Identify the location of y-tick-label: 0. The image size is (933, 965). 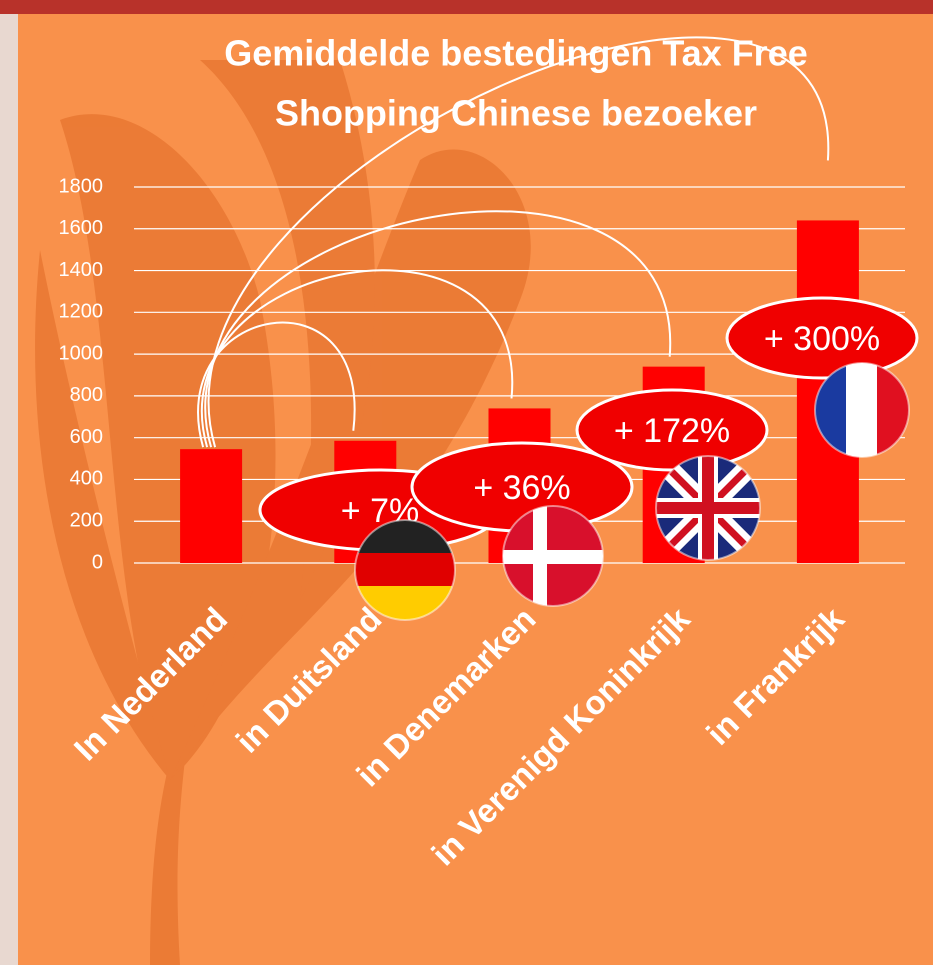
(97, 562).